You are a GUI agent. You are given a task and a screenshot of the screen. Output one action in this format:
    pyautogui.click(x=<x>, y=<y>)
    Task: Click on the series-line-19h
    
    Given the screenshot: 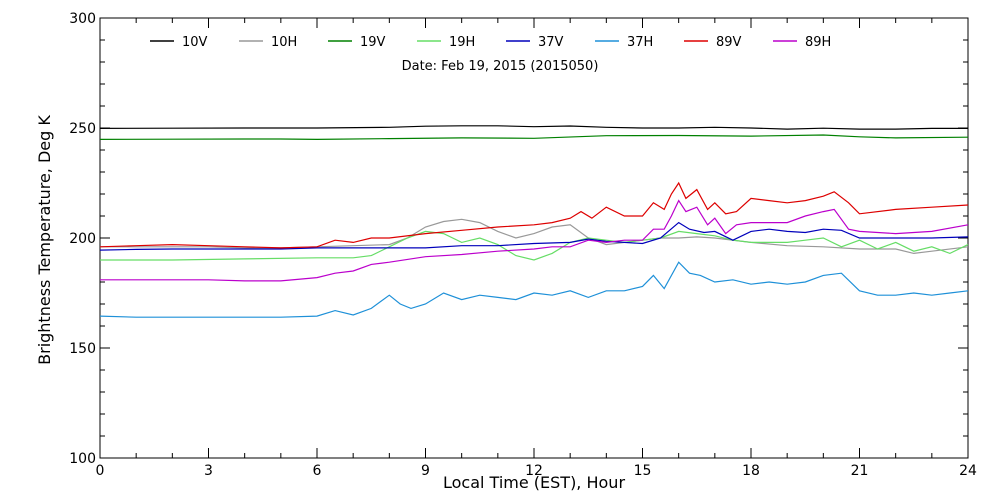 What is the action you would take?
    pyautogui.click(x=534, y=245)
    